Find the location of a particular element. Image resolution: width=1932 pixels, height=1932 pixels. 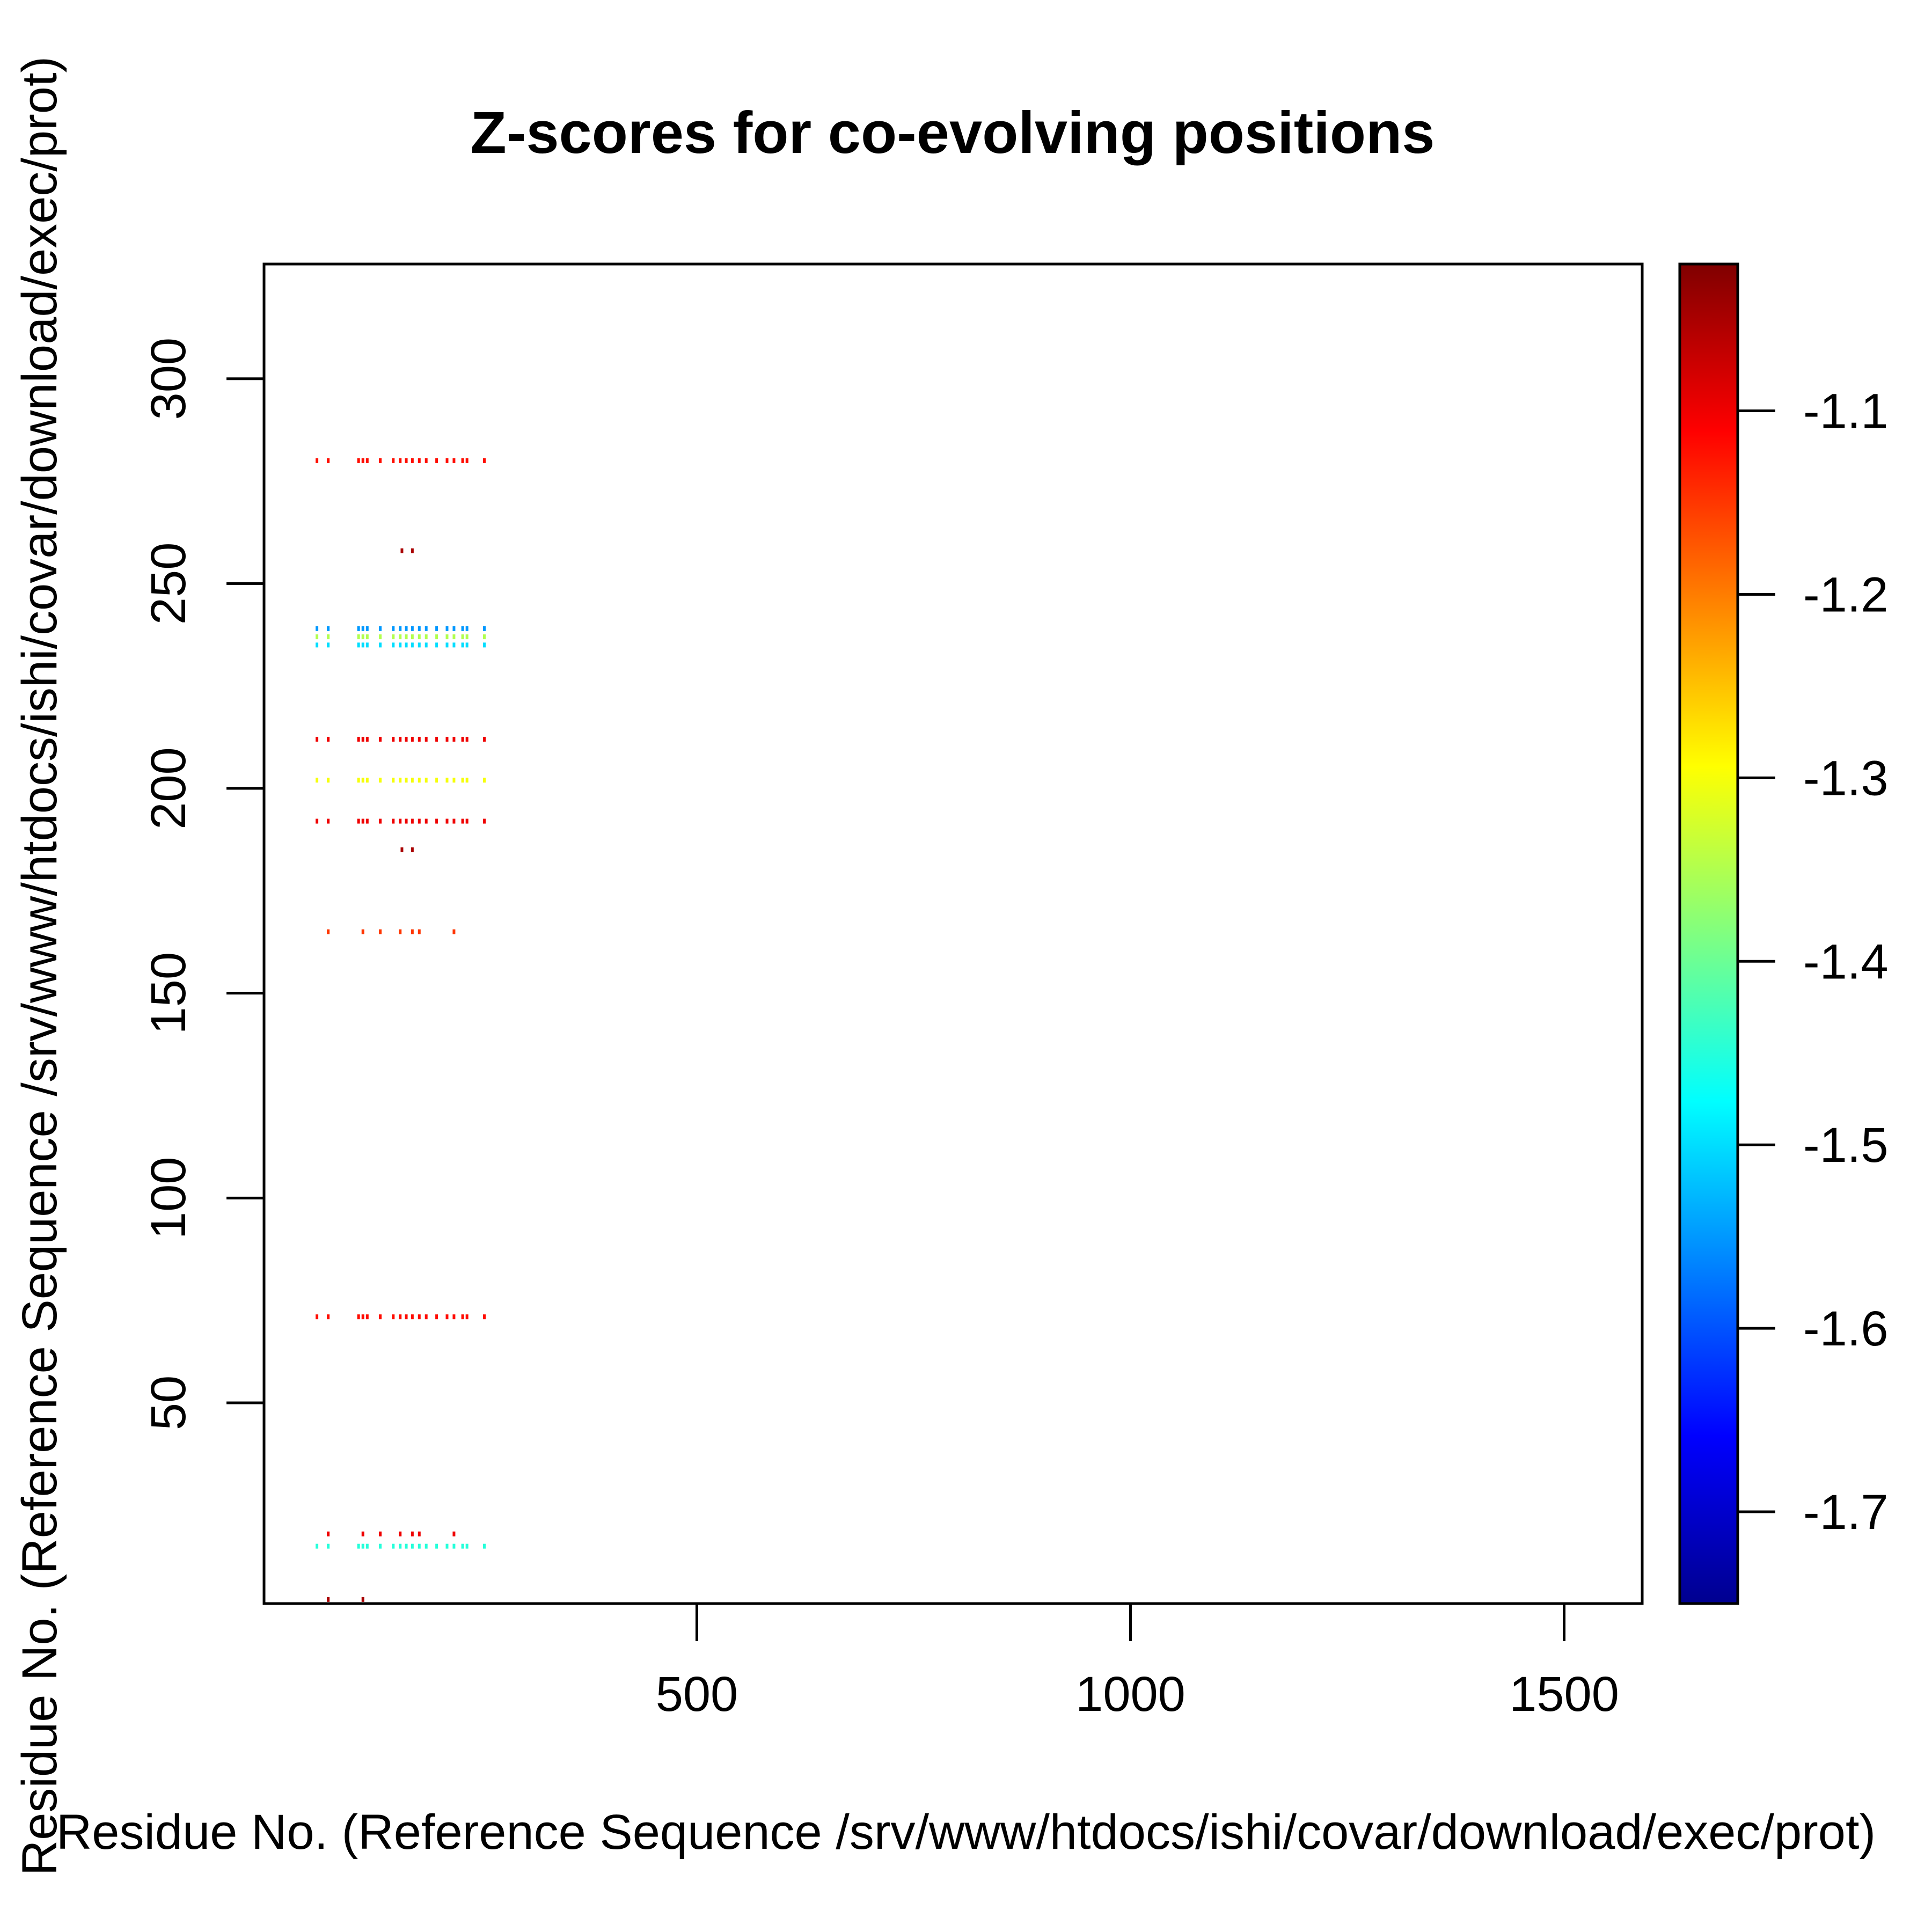

x-tick-label: 1000 is located at coordinates (1130, 1694).